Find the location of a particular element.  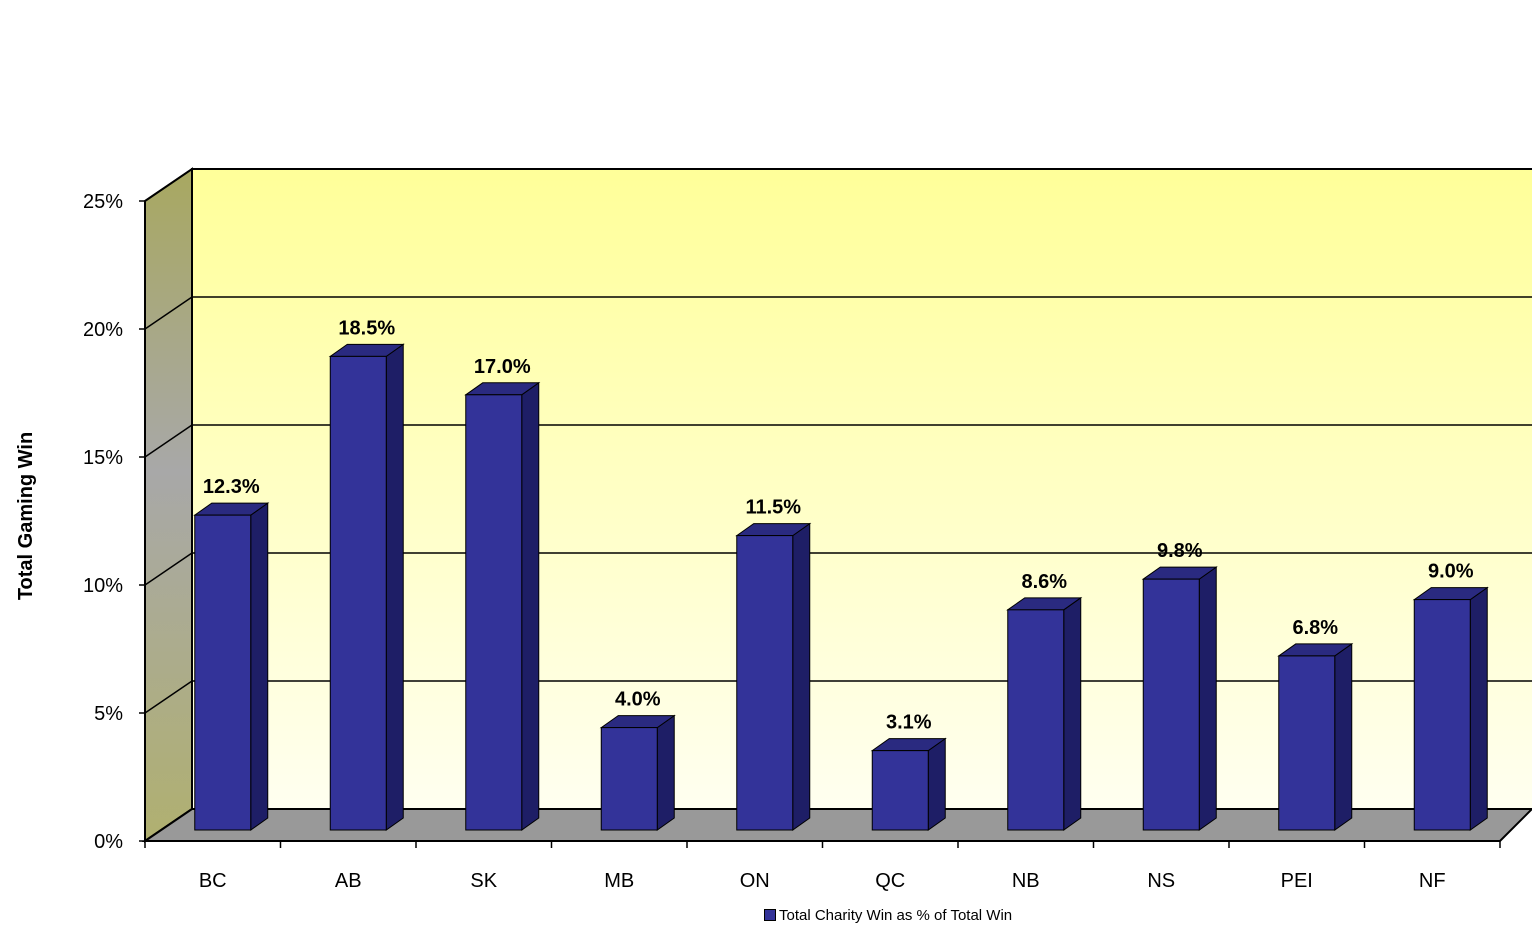

legend: Total Charity Win as % of Total Win is located at coordinates (888, 915).